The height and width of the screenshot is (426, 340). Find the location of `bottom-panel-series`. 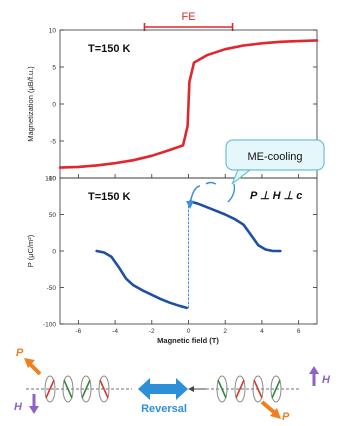

bottom-panel-series is located at coordinates (188, 255).